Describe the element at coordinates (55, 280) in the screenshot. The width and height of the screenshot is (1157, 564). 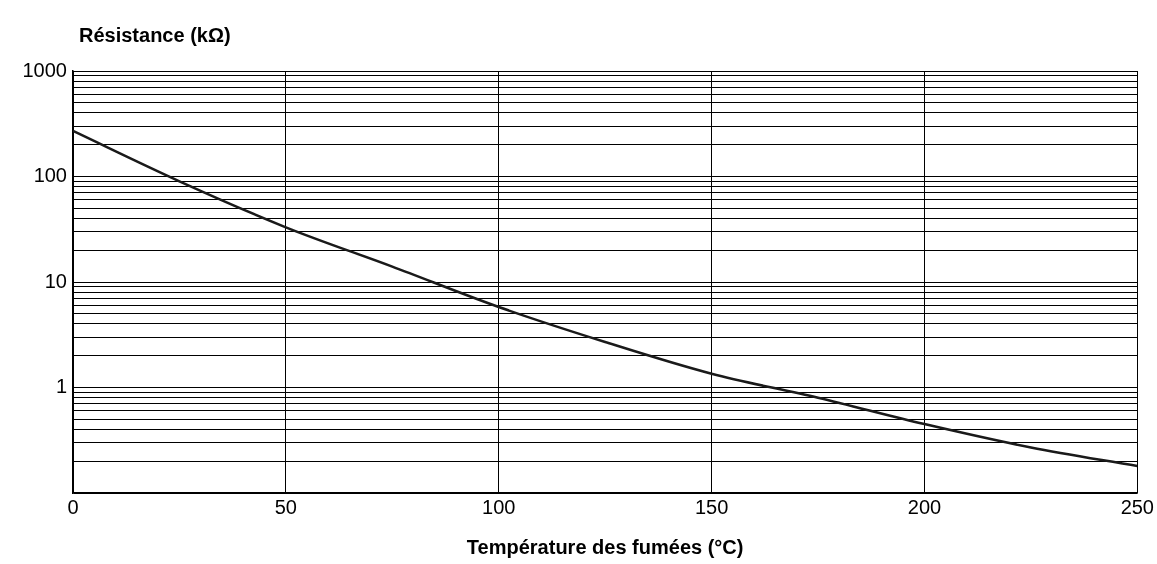
I see `y-tick-label: 10` at that location.